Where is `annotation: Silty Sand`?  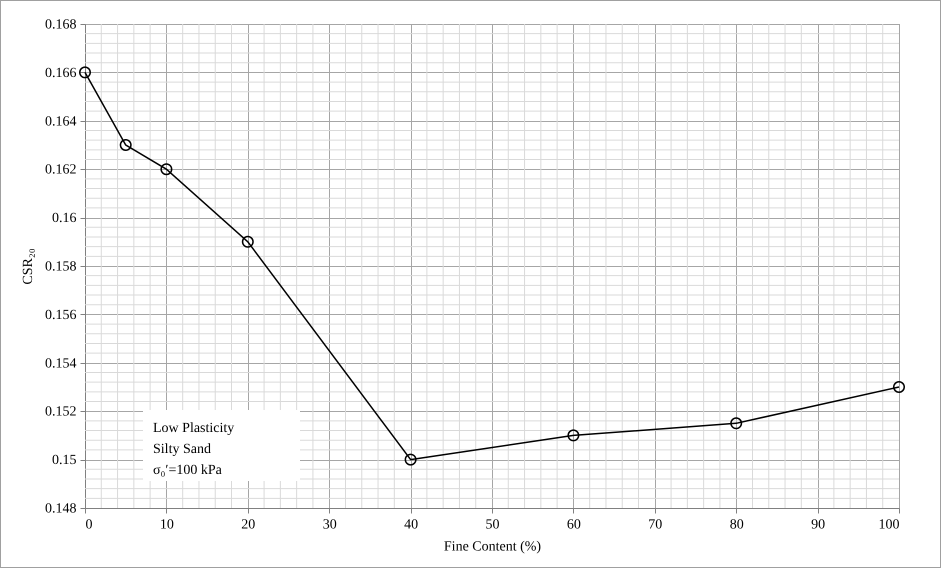 annotation: Silty Sand is located at coordinates (182, 450).